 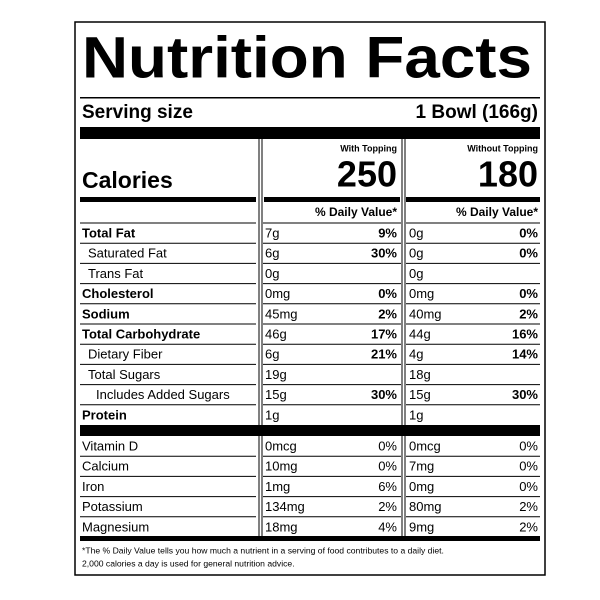 I want to click on nutrient-name: Total Sugars, so click(x=124, y=374).